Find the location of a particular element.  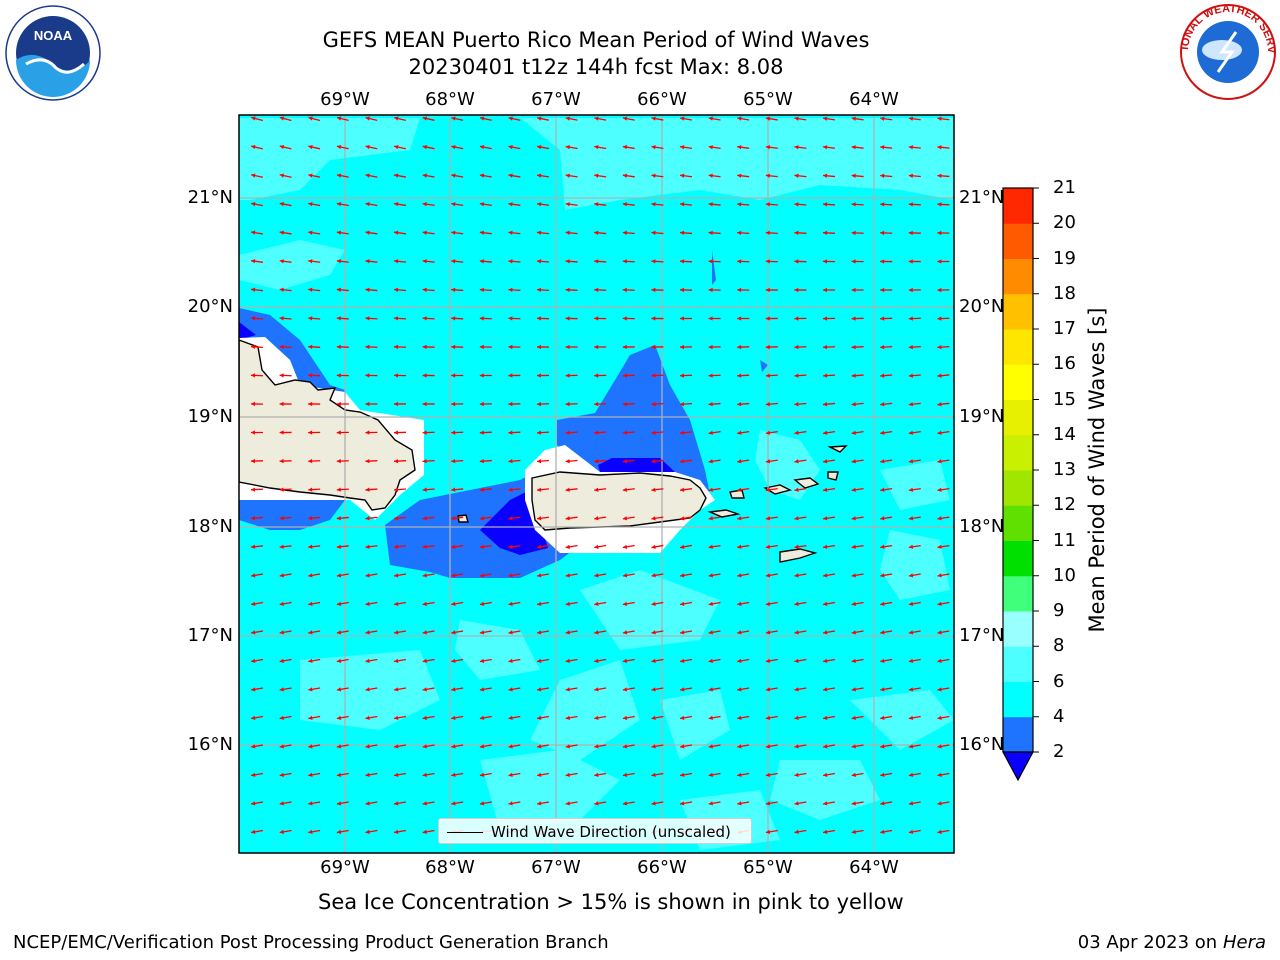

colorbar-segment is located at coordinates (1018, 382).